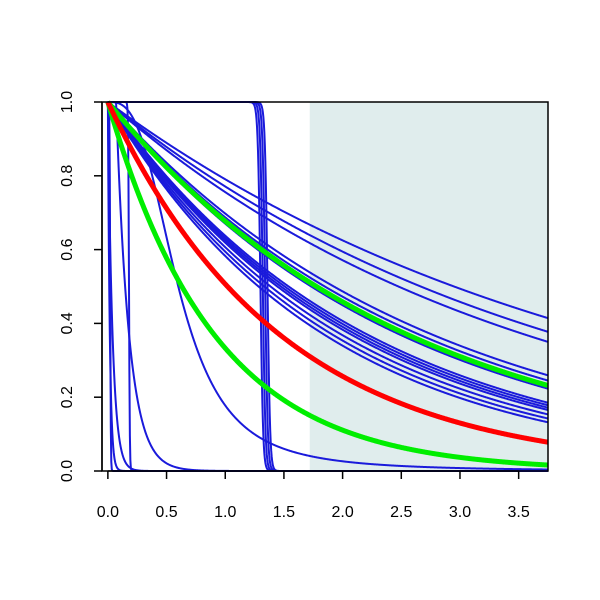  Describe the element at coordinates (67, 249) in the screenshot. I see `y-tick-label: 0.6` at that location.